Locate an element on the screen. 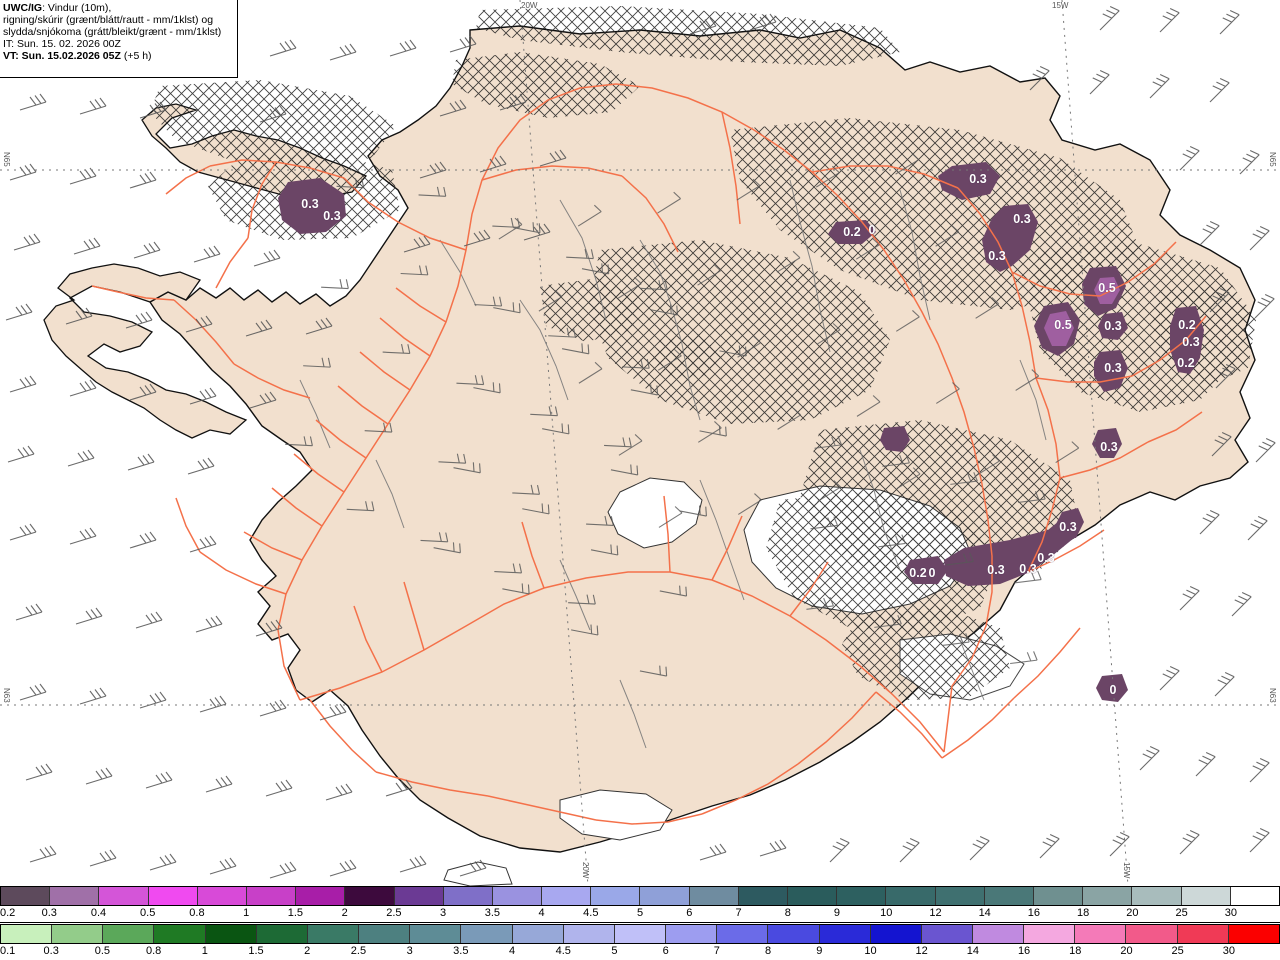 This screenshot has height=960, width=1280. rain-shower-colorbar is located at coordinates (640, 934).